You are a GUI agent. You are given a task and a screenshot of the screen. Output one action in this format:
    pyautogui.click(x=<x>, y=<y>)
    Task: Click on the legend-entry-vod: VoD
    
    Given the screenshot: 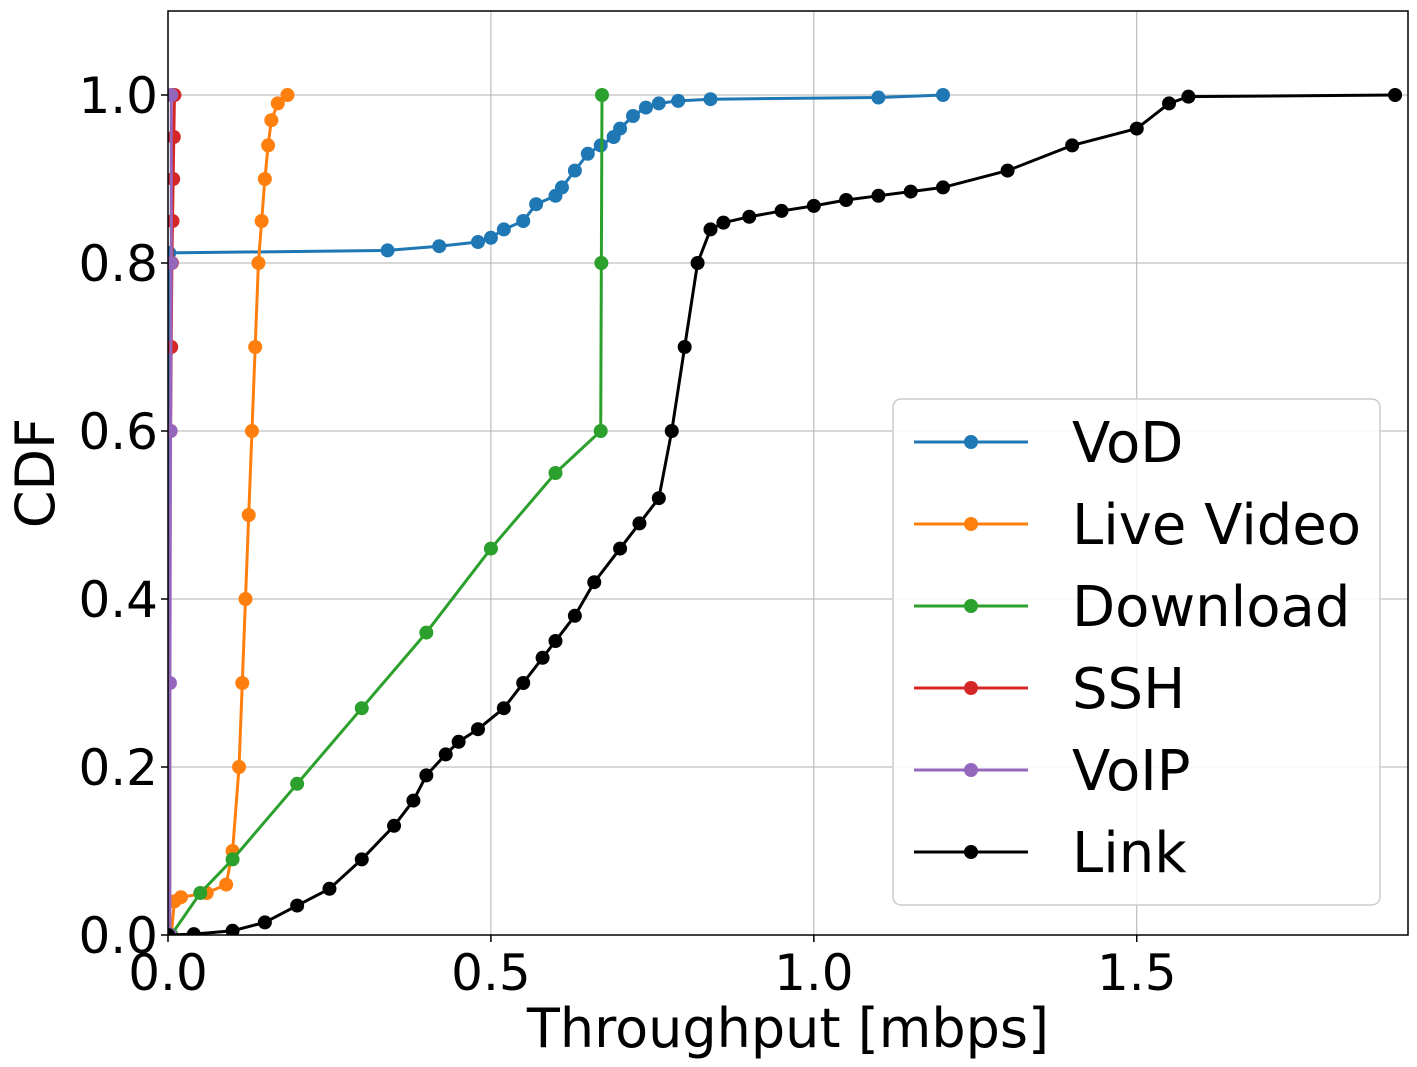 What is the action you would take?
    pyautogui.click(x=1048, y=443)
    